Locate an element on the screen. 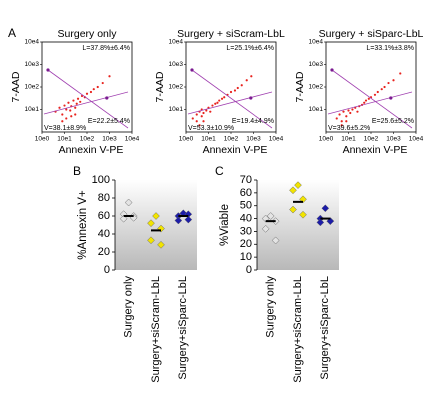  annotation-viable: V=53.3±10.9% is located at coordinates (211, 128).